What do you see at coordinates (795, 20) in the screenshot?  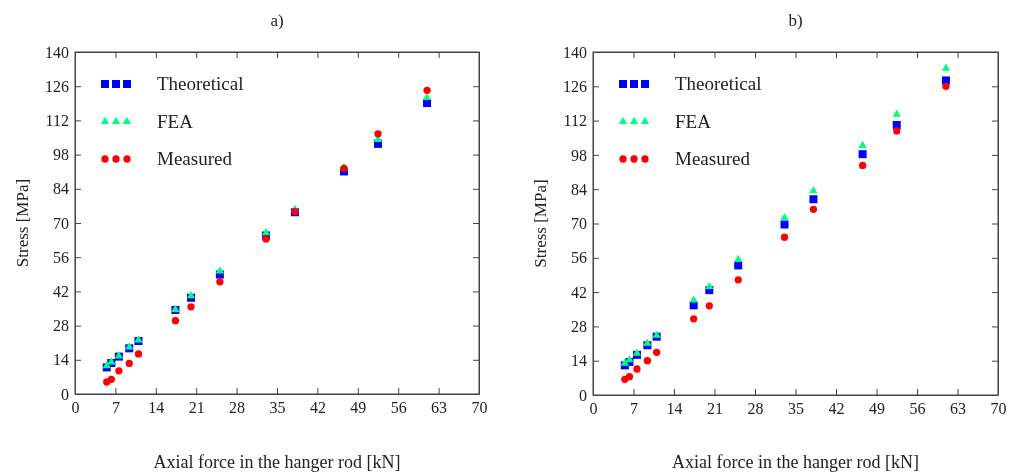 I see `chart-title: b)` at bounding box center [795, 20].